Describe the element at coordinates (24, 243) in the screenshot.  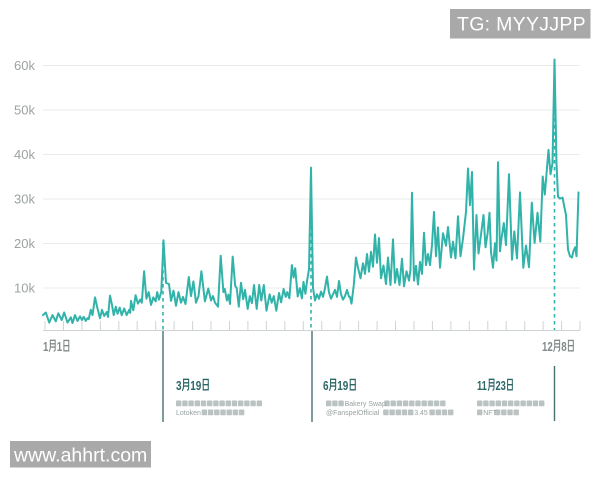
I see `svg-text: 20k` at that location.